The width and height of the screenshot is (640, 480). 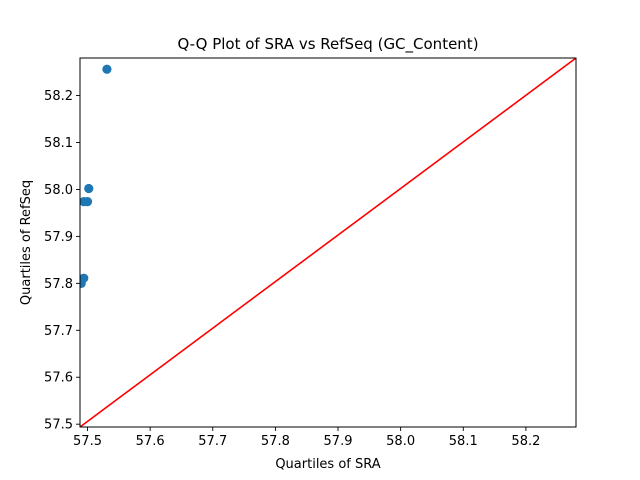 What do you see at coordinates (58, 331) in the screenshot?
I see `y-tick-label: 57.7` at bounding box center [58, 331].